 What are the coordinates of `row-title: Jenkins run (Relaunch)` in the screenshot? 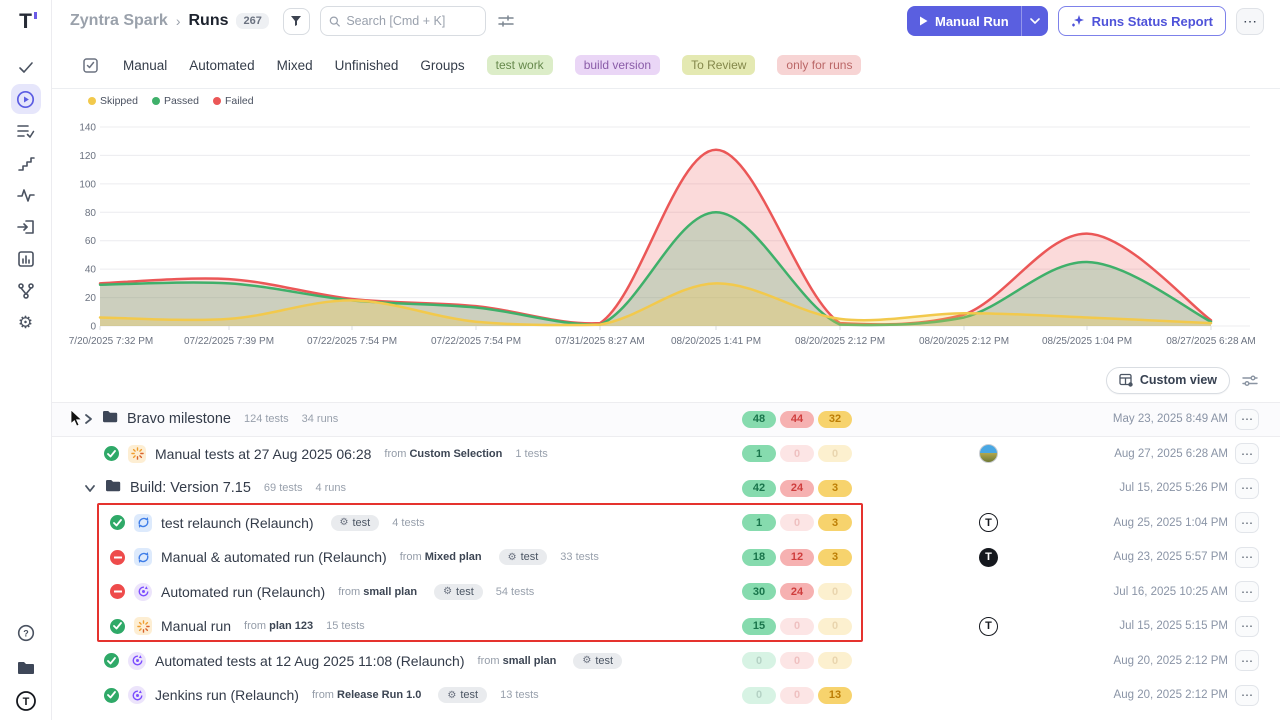 It's located at (227, 695).